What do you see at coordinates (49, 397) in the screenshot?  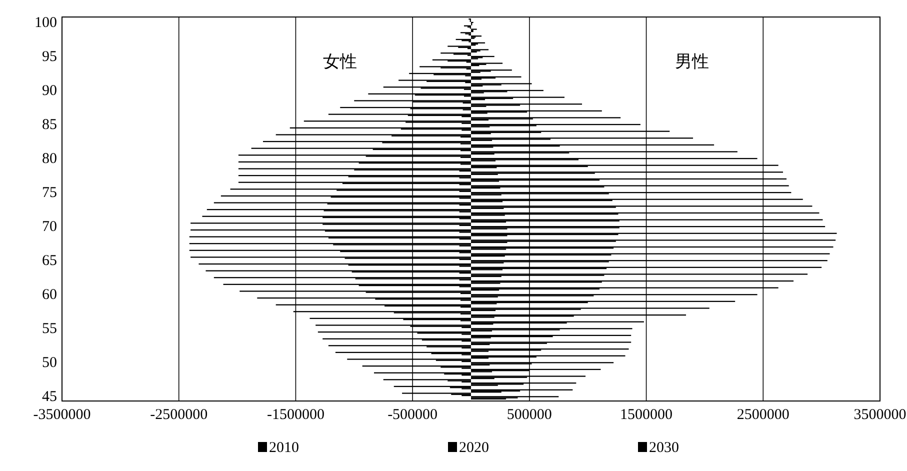 I see `y-tick-label: 45` at bounding box center [49, 397].